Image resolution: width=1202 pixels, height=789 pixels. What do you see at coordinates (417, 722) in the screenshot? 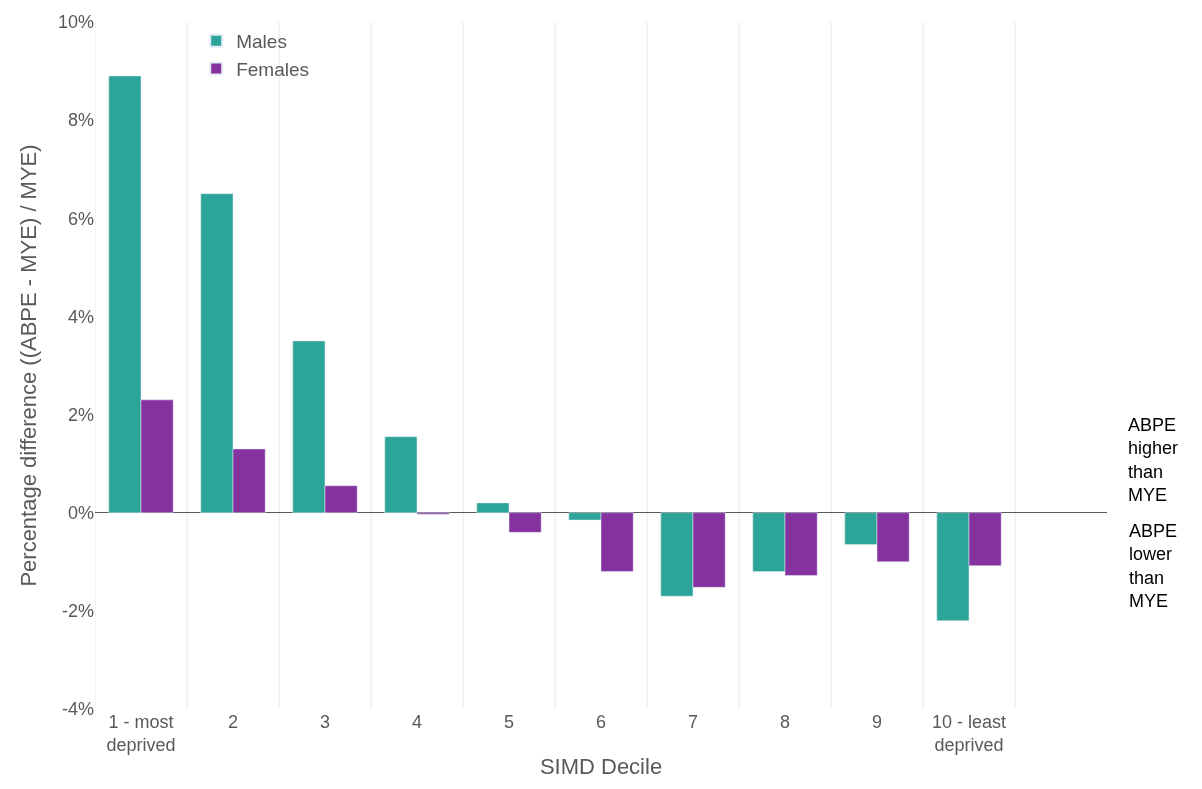
I see `x-tick-label: 4` at bounding box center [417, 722].